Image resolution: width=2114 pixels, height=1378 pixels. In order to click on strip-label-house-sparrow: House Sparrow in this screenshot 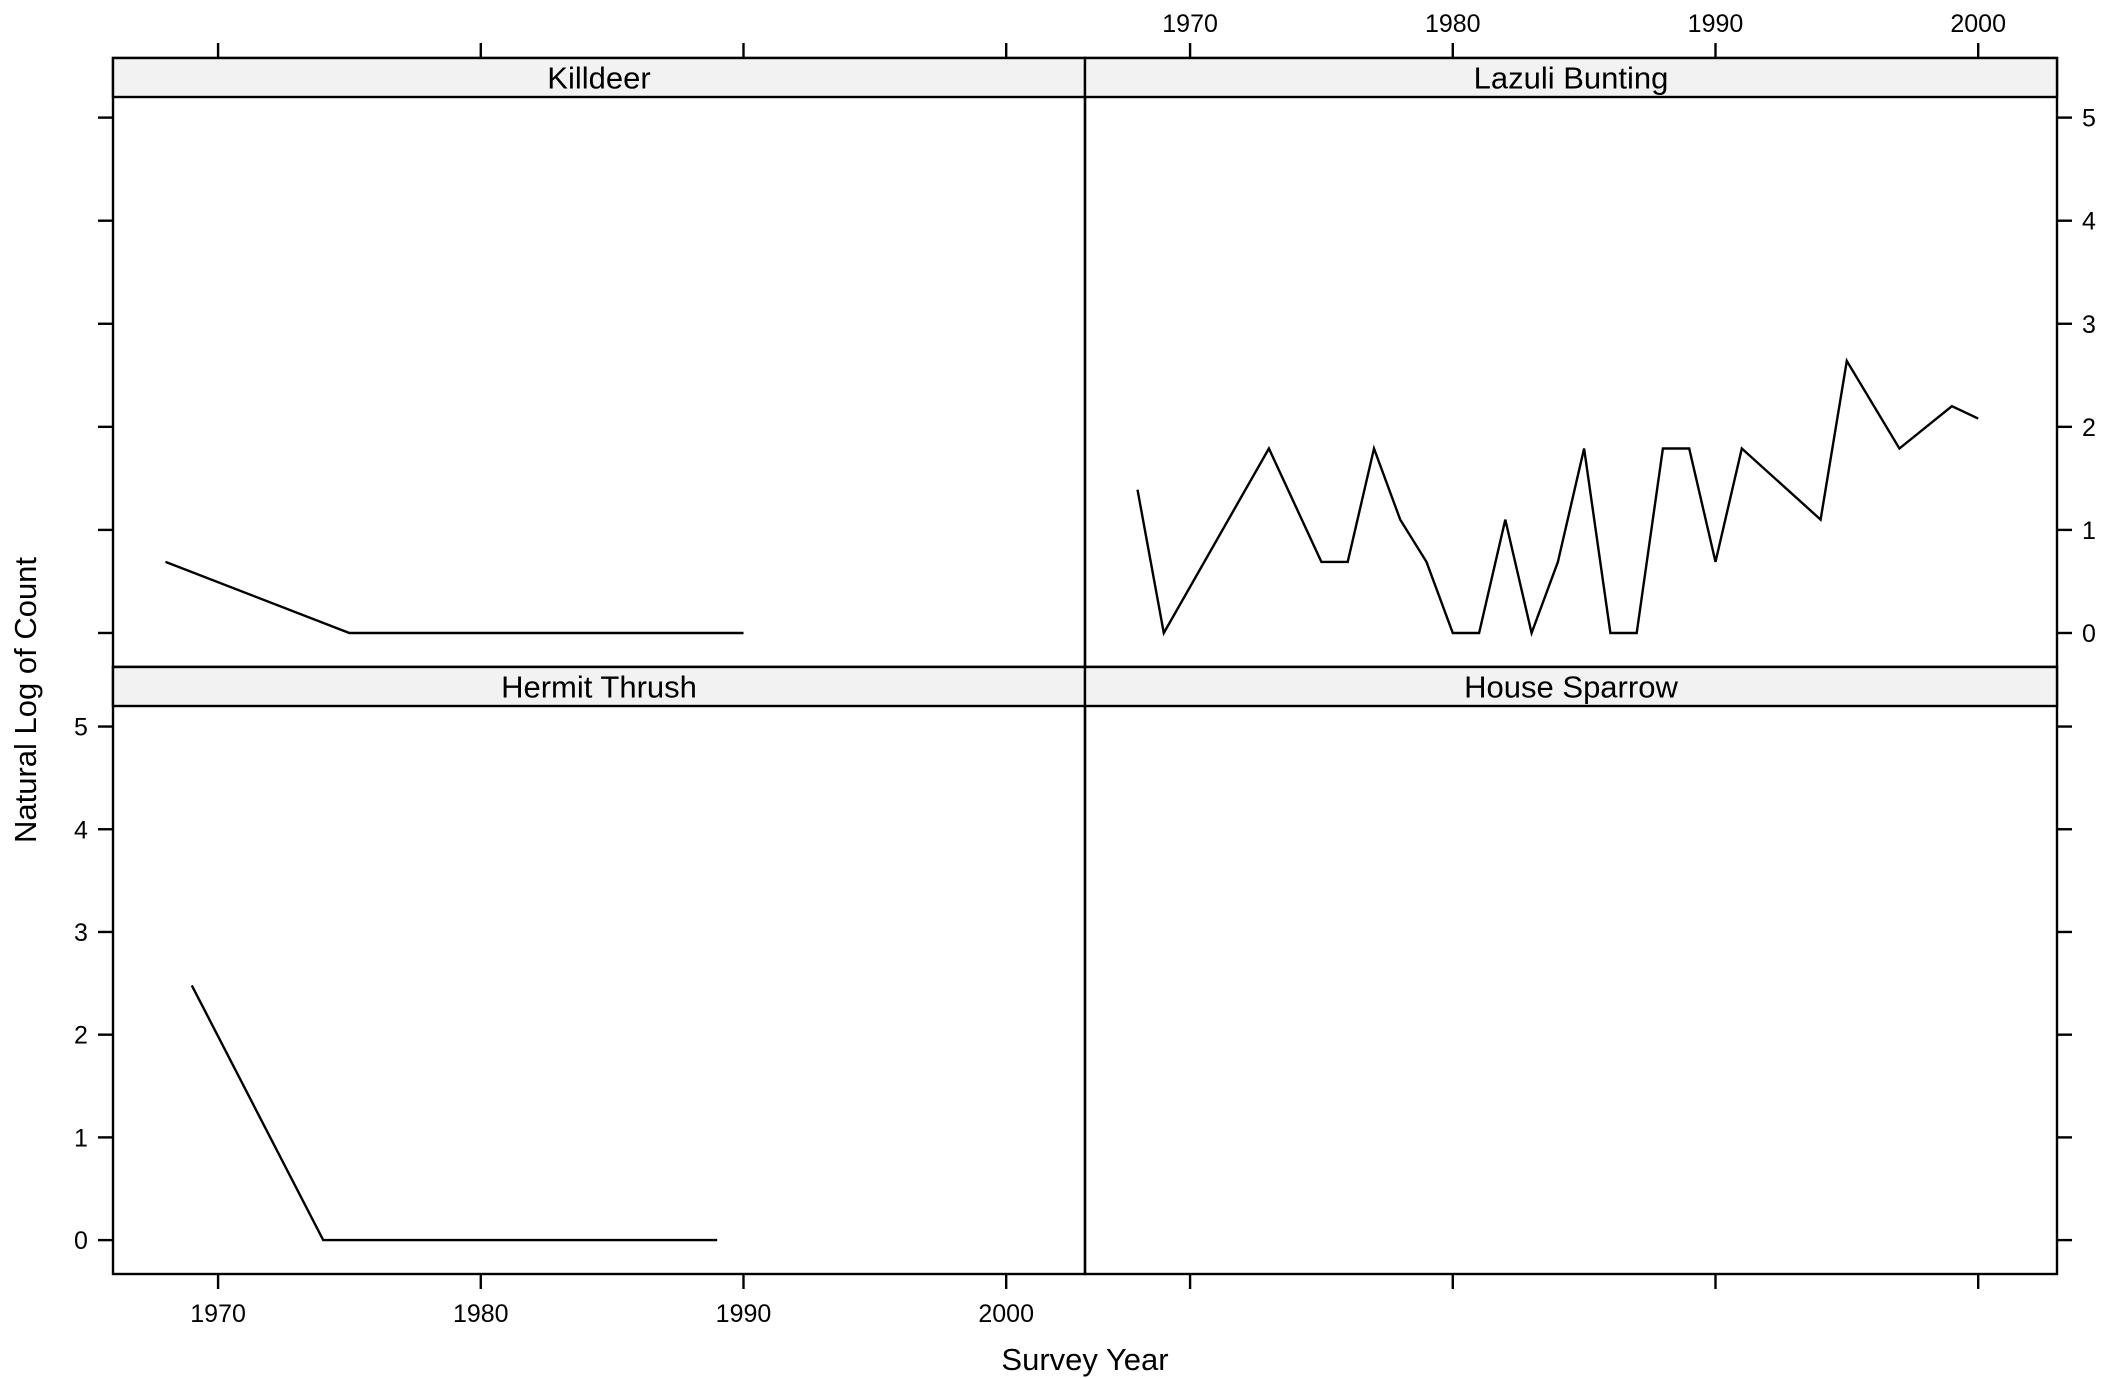, I will do `click(1571, 687)`.